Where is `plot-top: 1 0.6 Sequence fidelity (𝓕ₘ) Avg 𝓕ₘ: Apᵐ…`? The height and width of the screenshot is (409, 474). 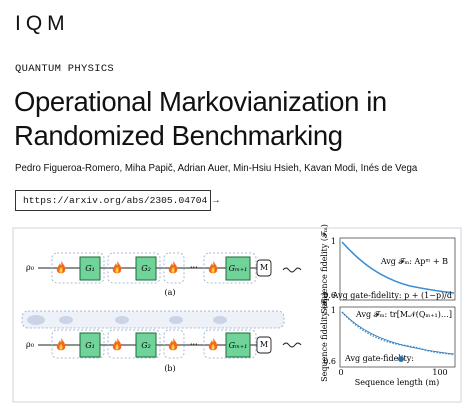 plot-top: 1 0.6 Sequence fidelity (𝓕ₘ) Avg 𝓕ₘ: Apᵐ… is located at coordinates (388, 269).